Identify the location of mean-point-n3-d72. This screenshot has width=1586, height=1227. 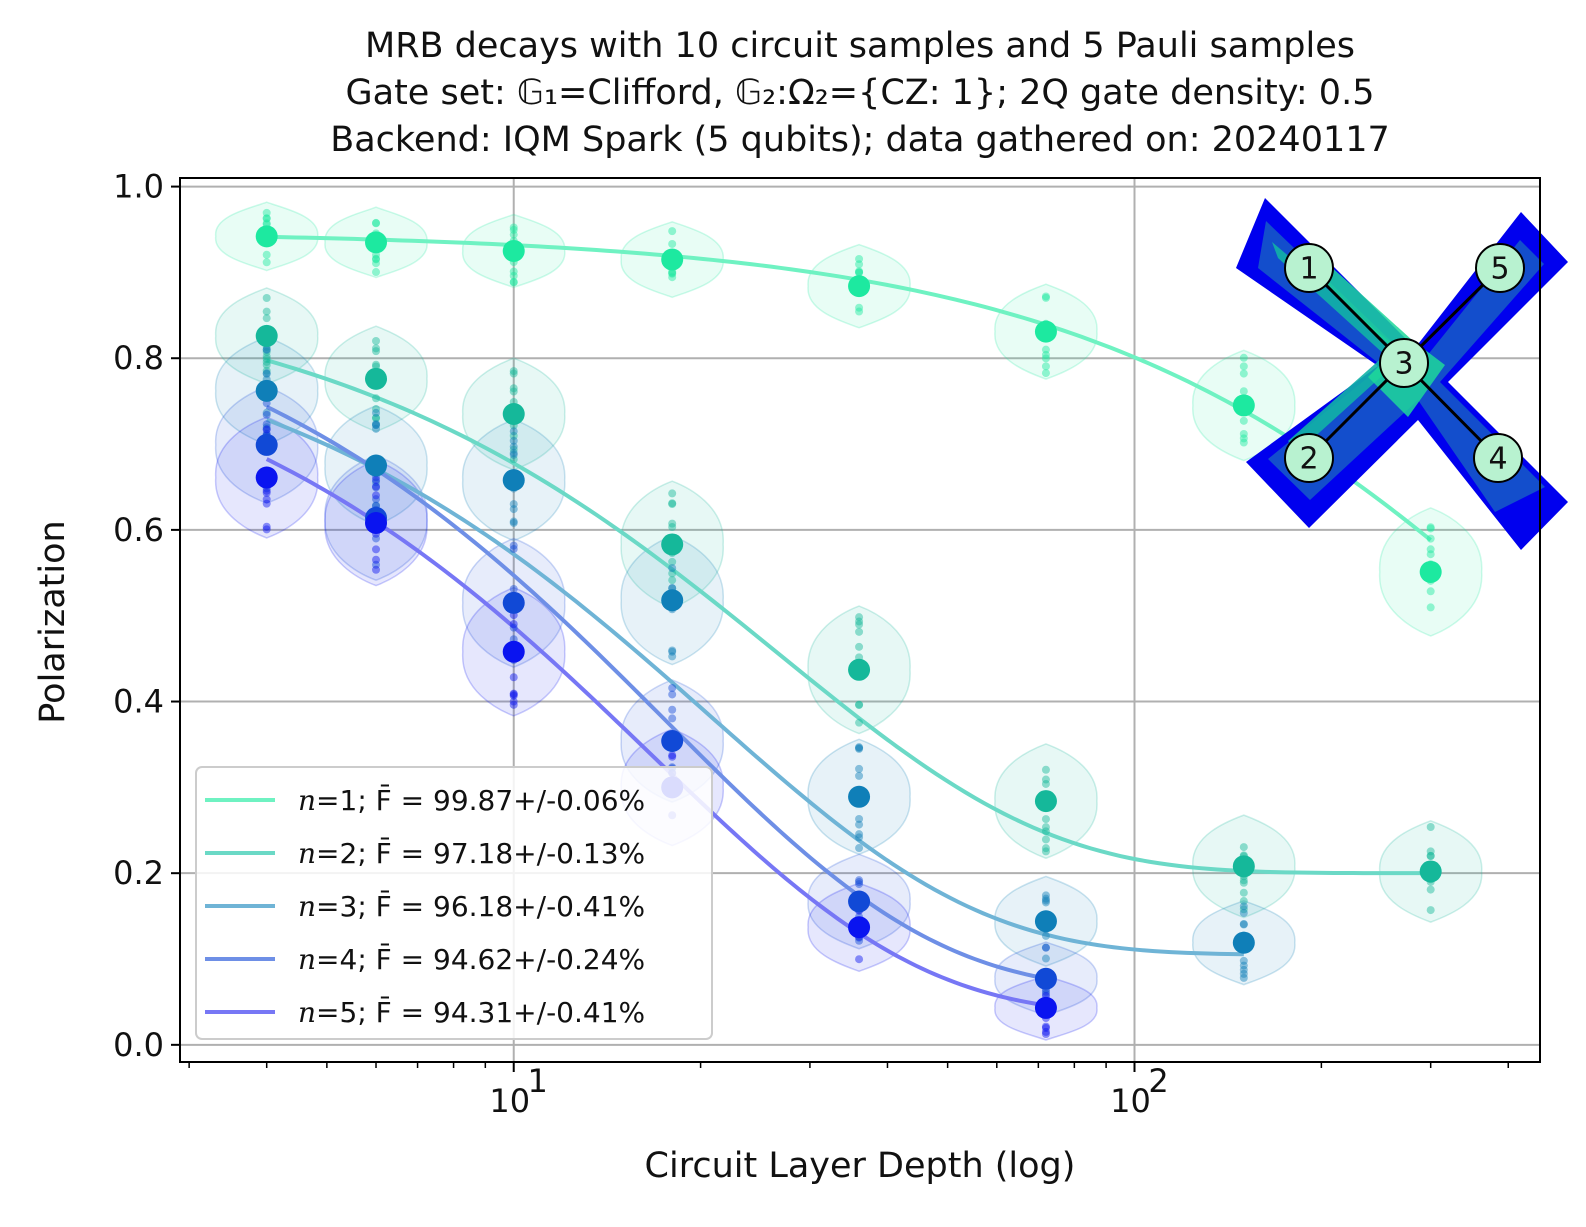
(1045, 921).